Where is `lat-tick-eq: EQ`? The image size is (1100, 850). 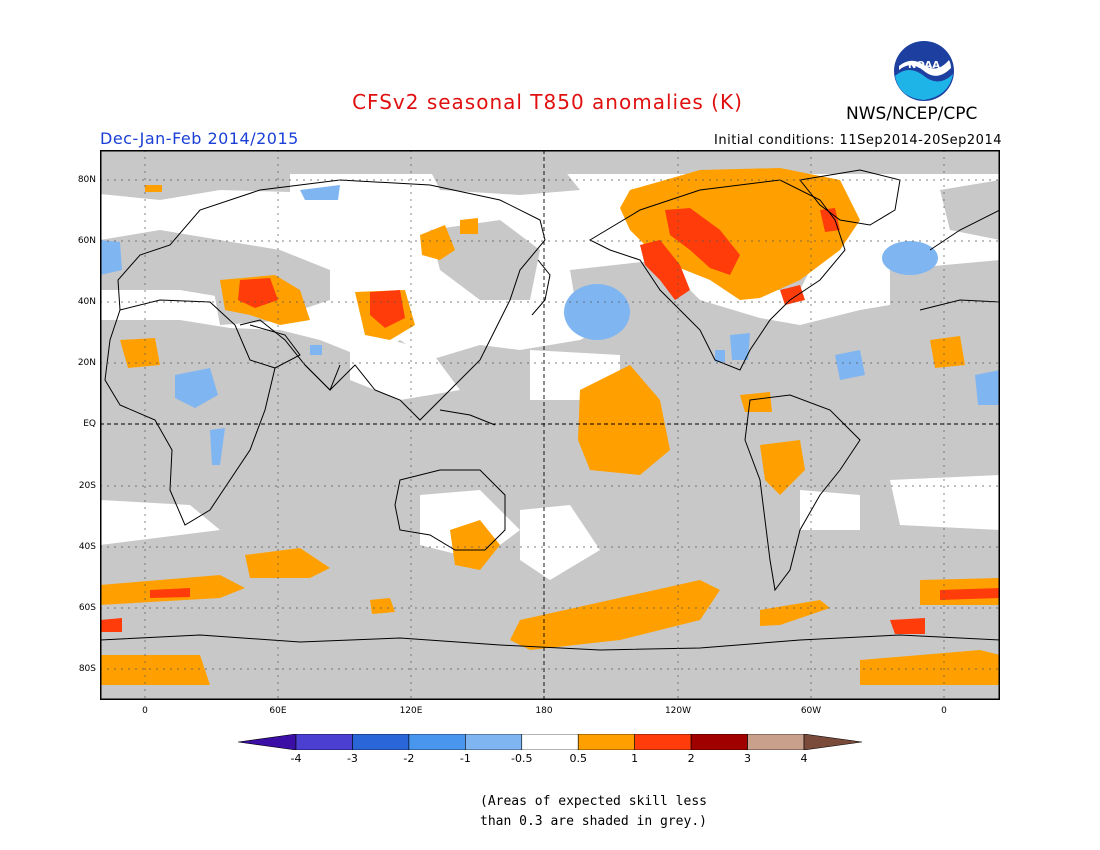
lat-tick-eq: EQ is located at coordinates (89, 424).